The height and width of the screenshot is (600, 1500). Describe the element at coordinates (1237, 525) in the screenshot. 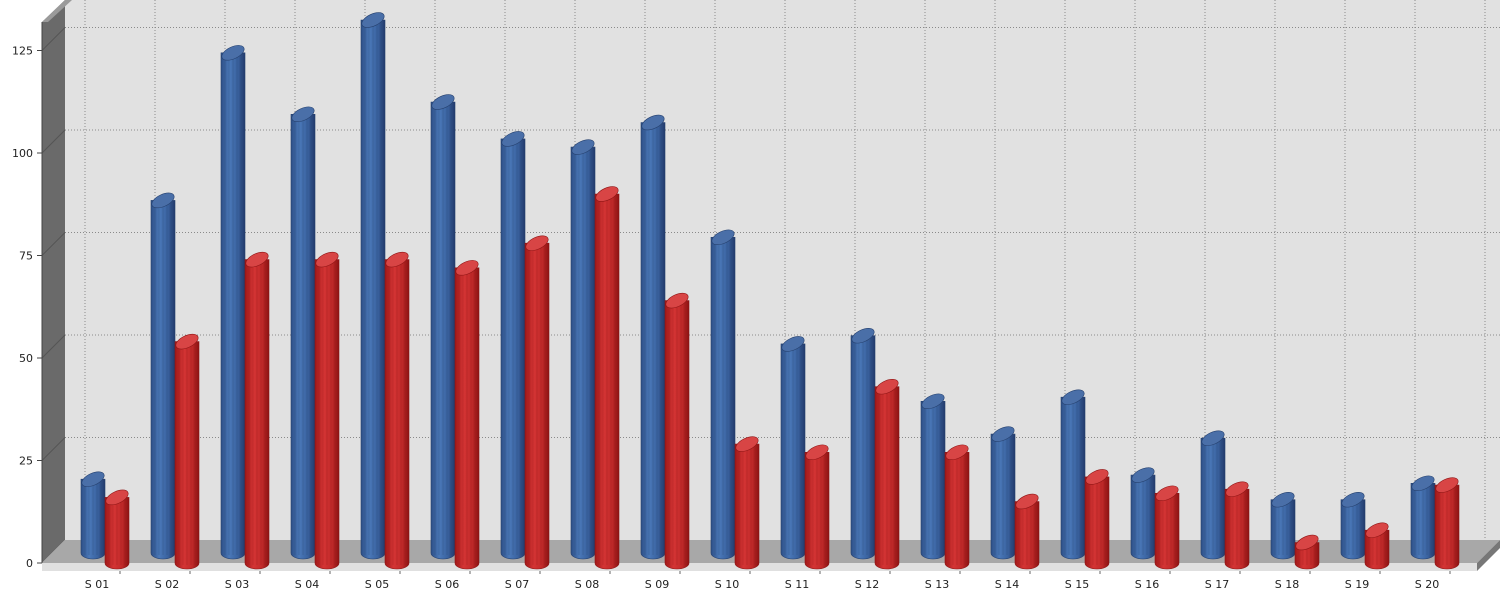

I see `bar-red-s17` at that location.